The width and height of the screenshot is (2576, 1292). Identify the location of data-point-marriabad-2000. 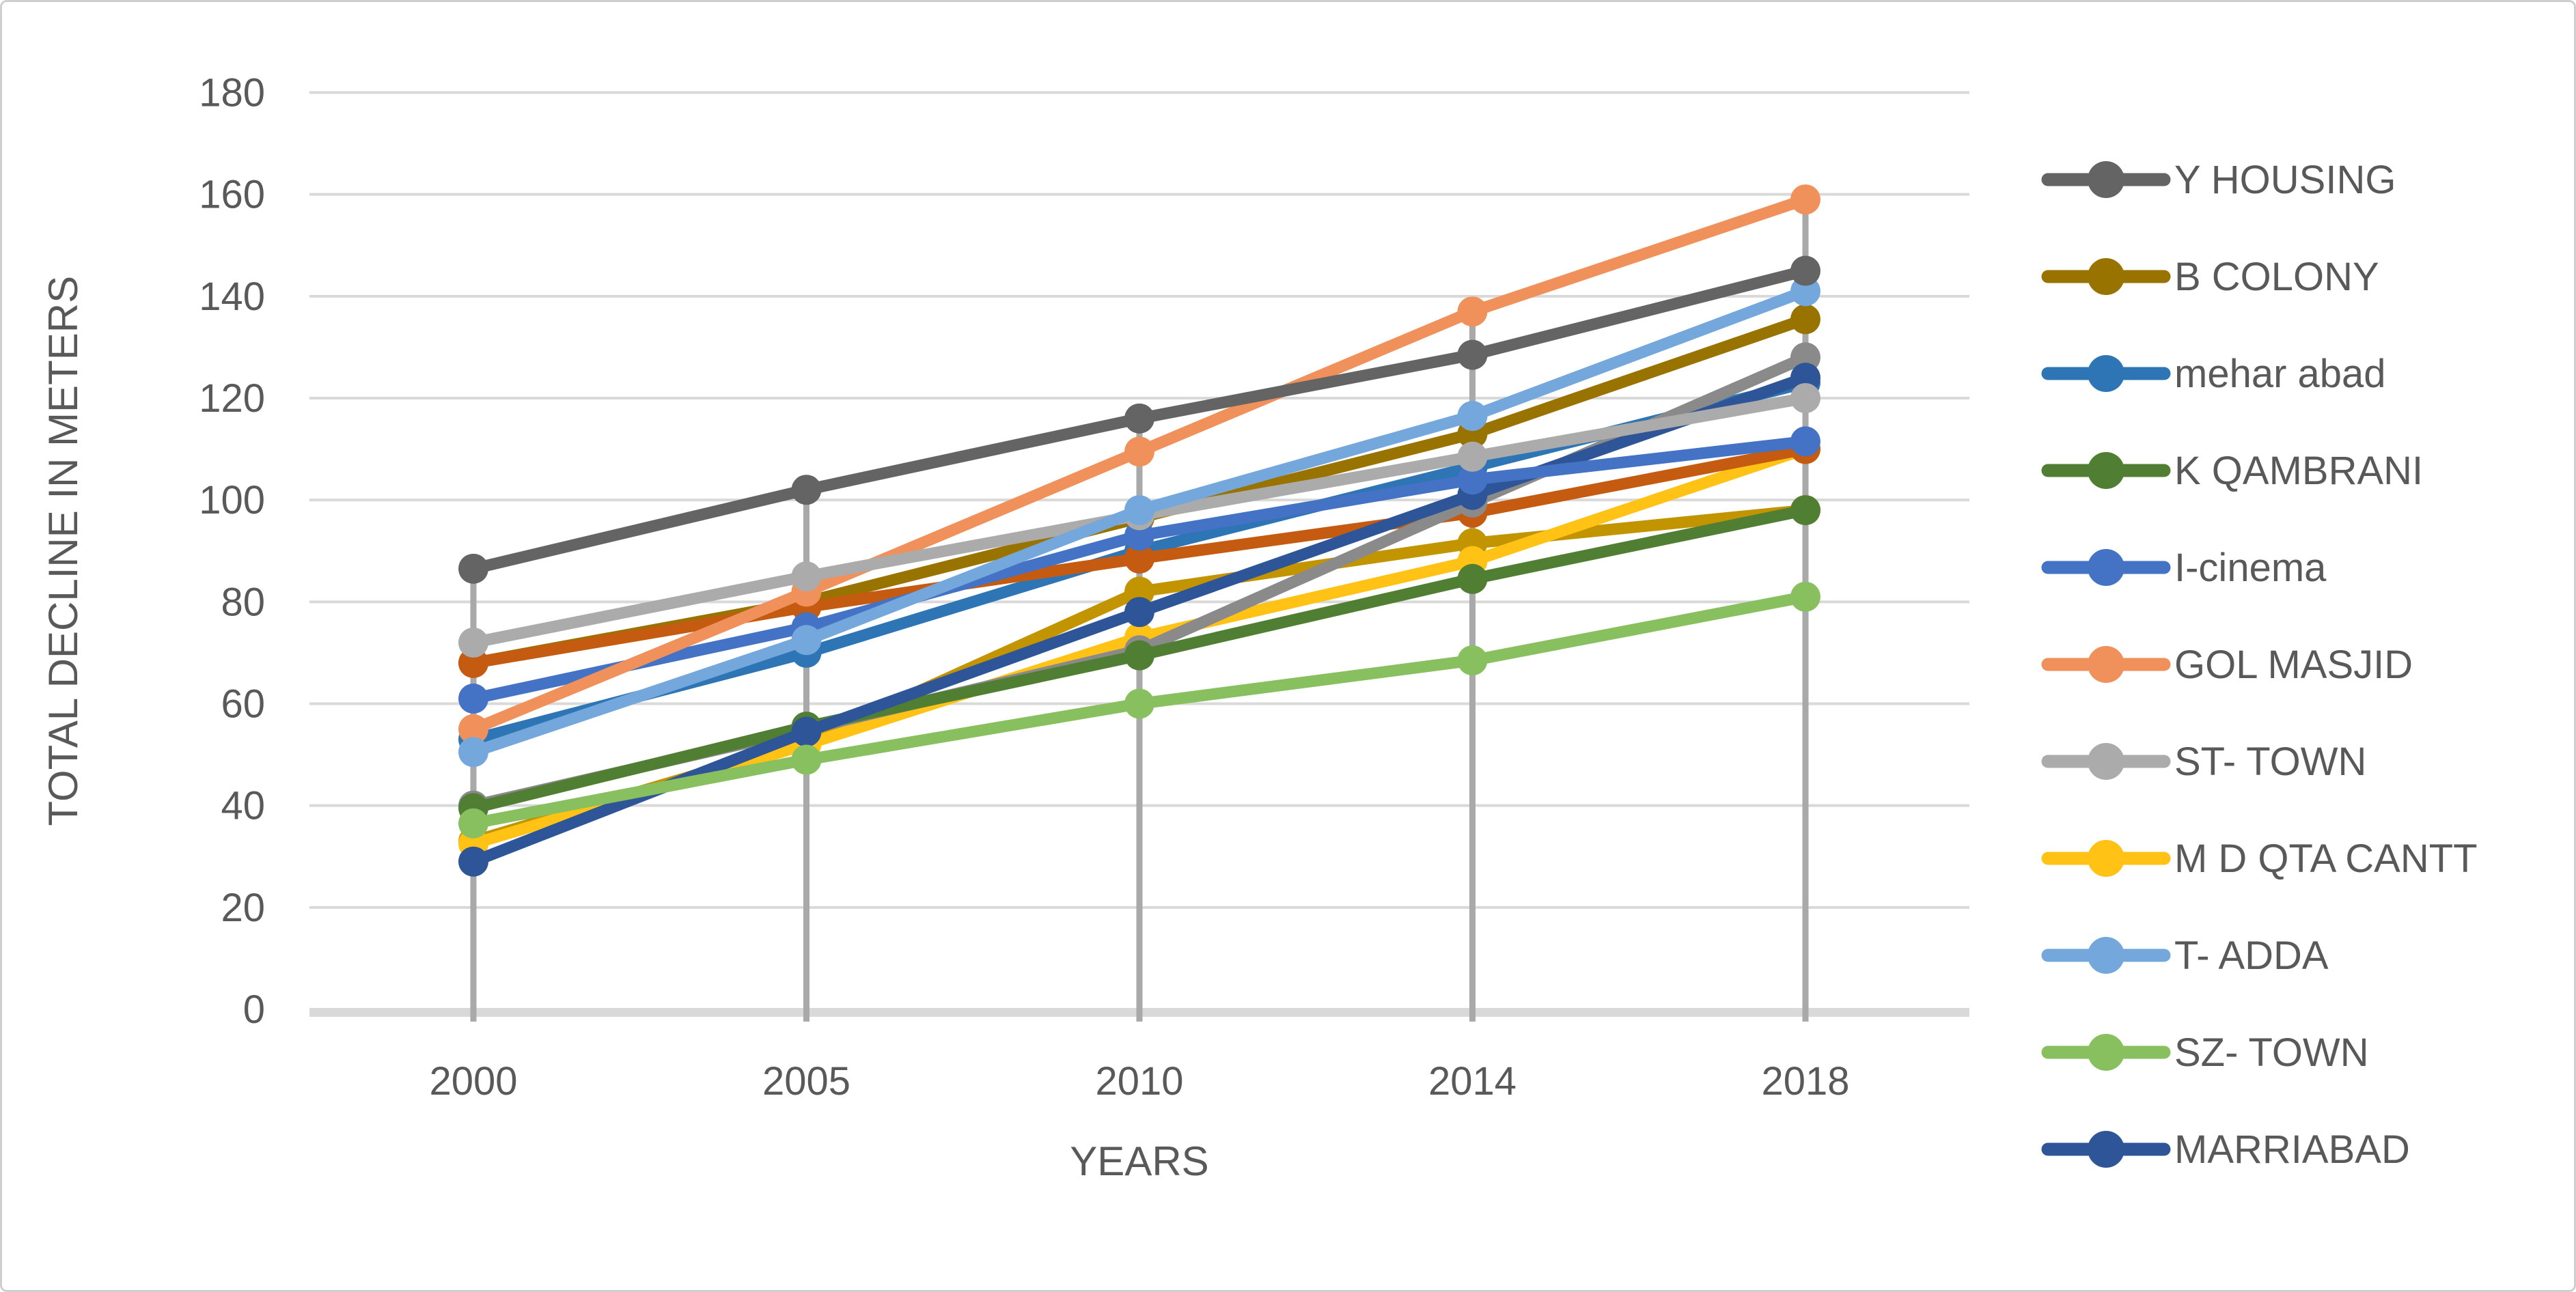
(473, 861).